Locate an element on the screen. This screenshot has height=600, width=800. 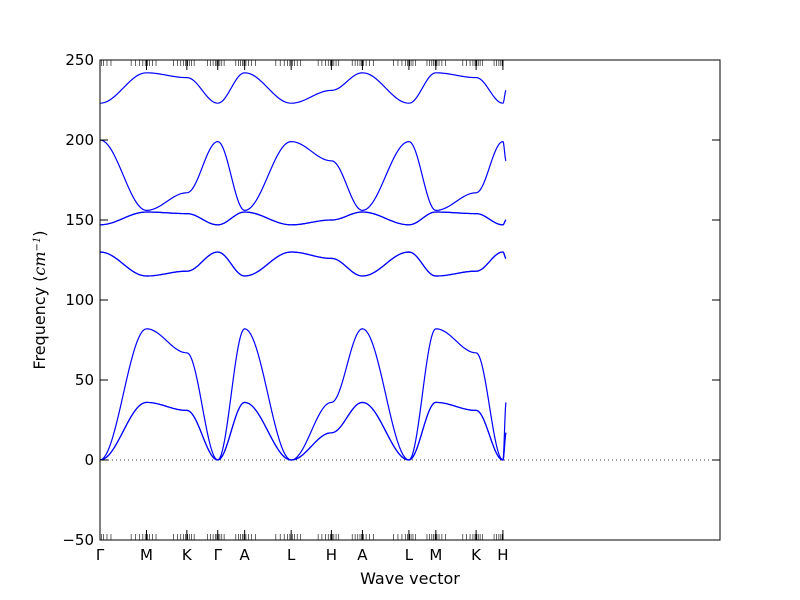
y-tick-label: 50 is located at coordinates (84, 380).